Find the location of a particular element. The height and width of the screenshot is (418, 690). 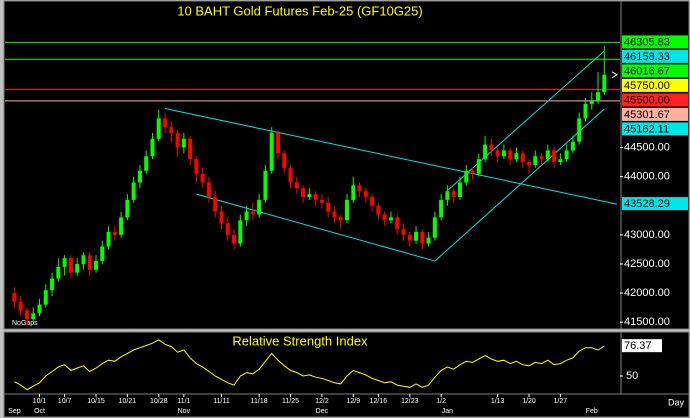

x-tick-label: 10/7 is located at coordinates (65, 401).